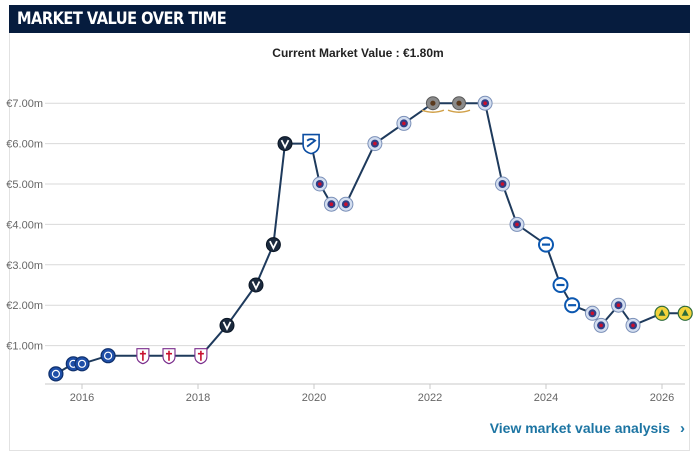  What do you see at coordinates (662, 398) in the screenshot?
I see `x-tick-label: 2026` at bounding box center [662, 398].